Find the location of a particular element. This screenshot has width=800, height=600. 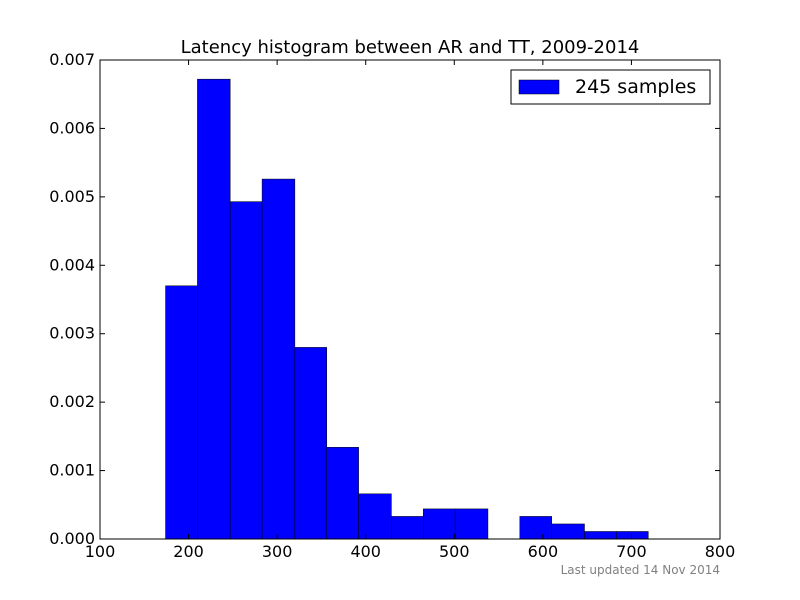

x-tick-label: 200 is located at coordinates (188, 551).